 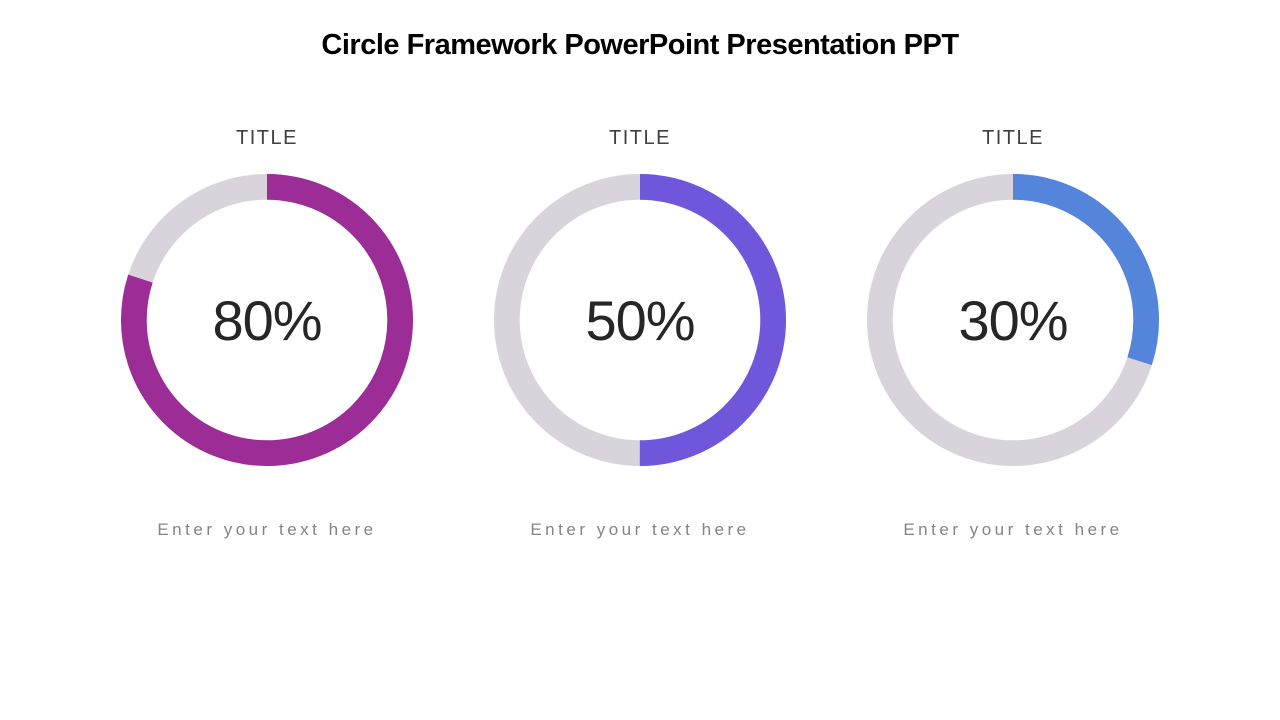 I want to click on donut-card-2: TITLE 50% Enter your text here, so click(x=640, y=333).